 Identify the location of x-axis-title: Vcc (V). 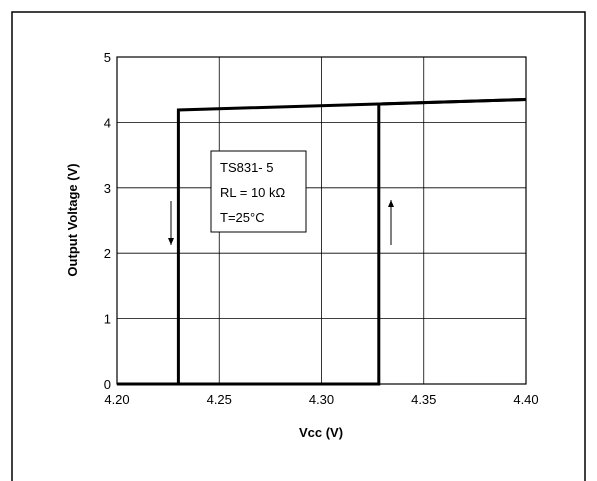
(321, 432).